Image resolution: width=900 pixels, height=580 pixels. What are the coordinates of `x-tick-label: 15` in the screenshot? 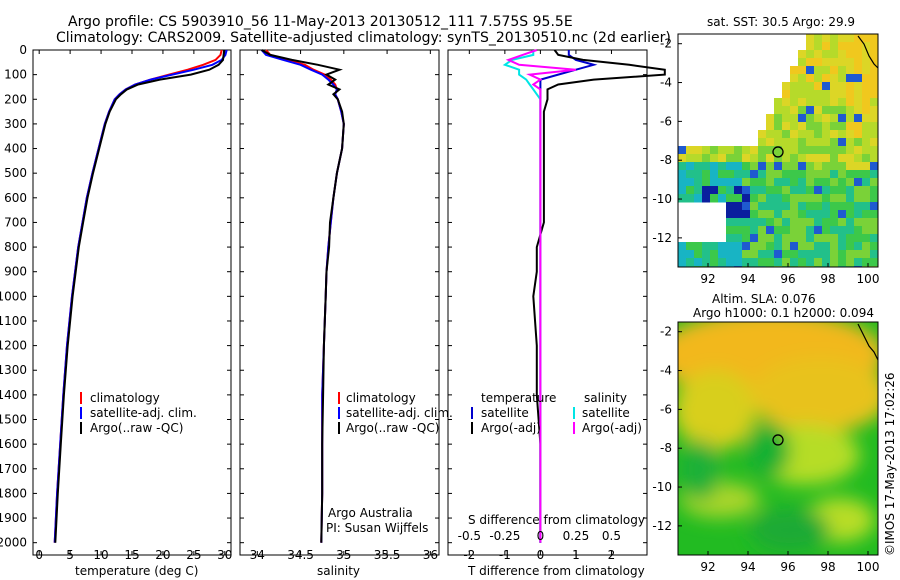 It's located at (131, 555).